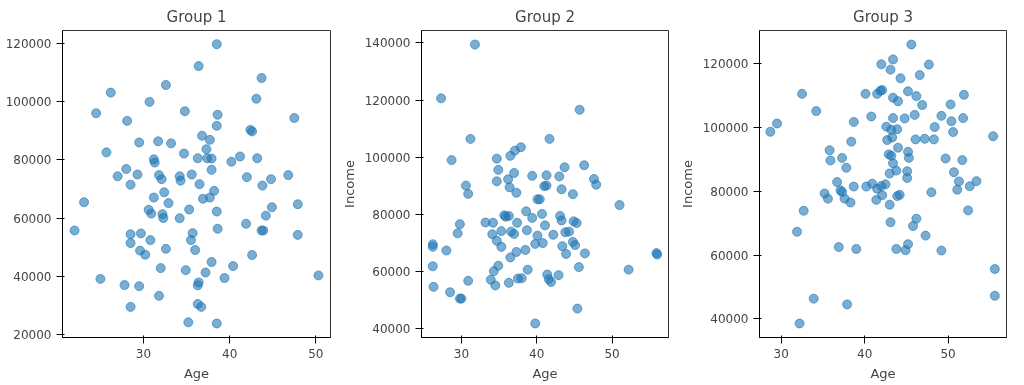 The image size is (1024, 385). What do you see at coordinates (196, 16) in the screenshot?
I see `chart-title: Group 1` at bounding box center [196, 16].